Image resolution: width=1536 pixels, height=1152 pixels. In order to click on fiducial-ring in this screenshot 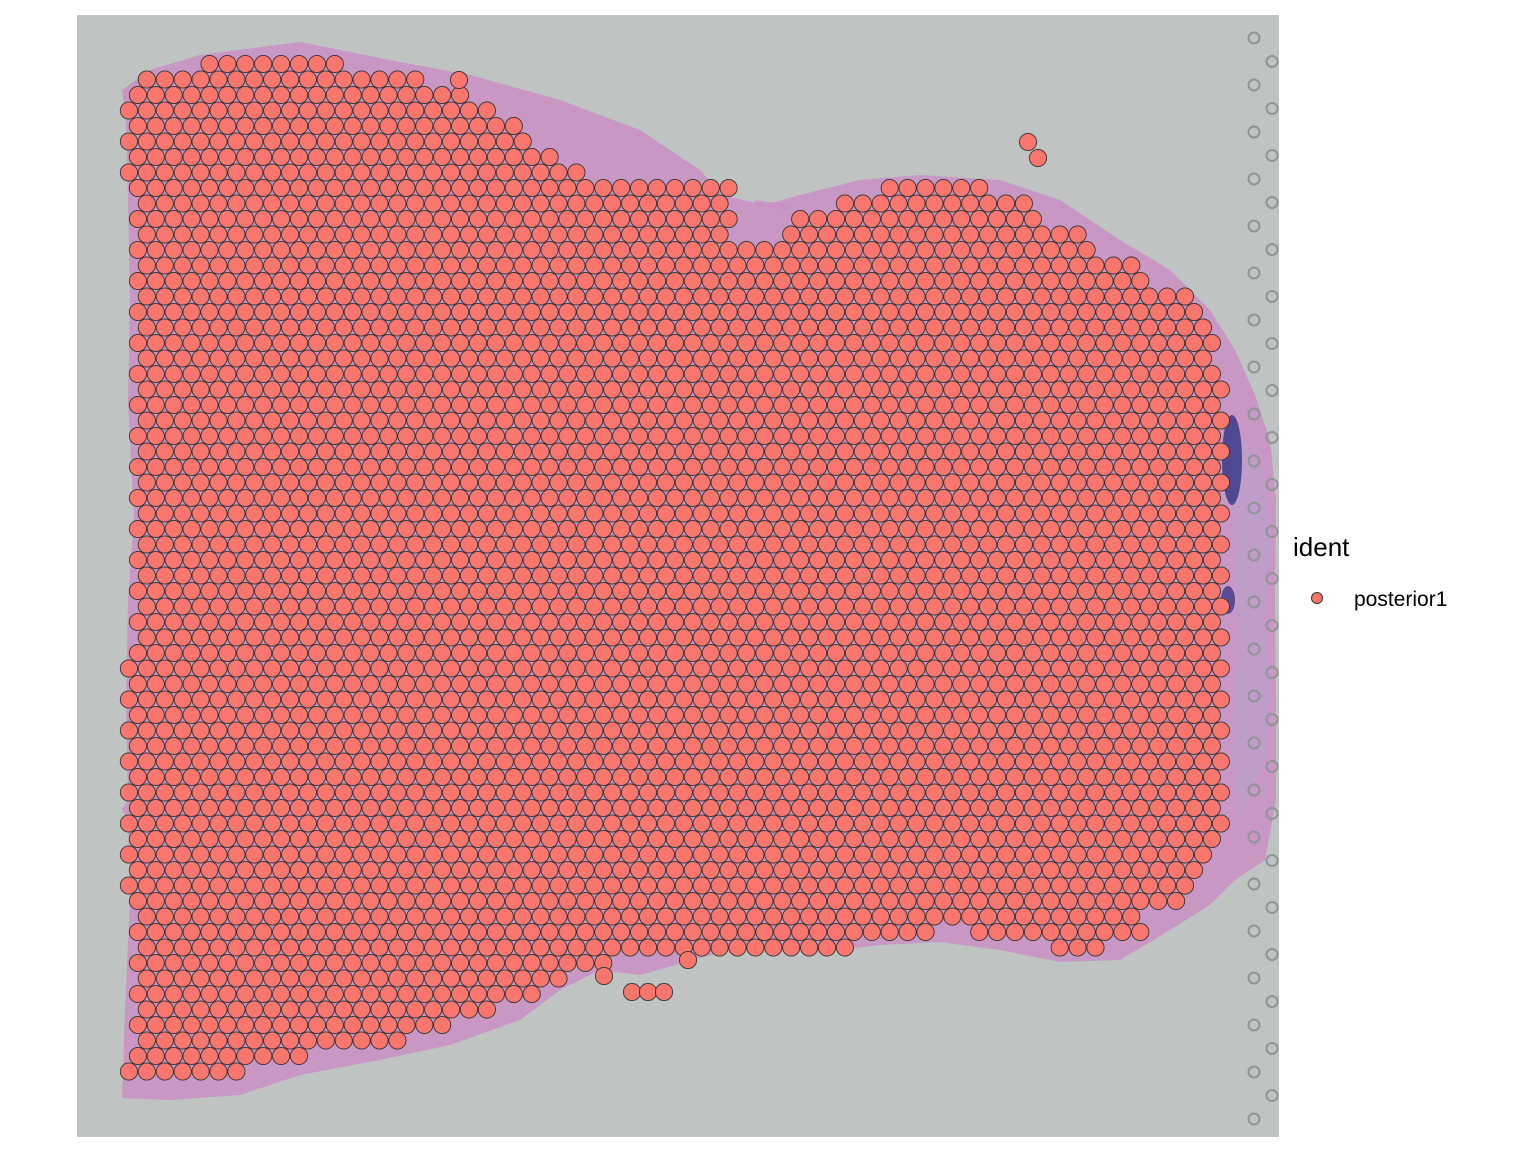, I will do `click(1272, 813)`.